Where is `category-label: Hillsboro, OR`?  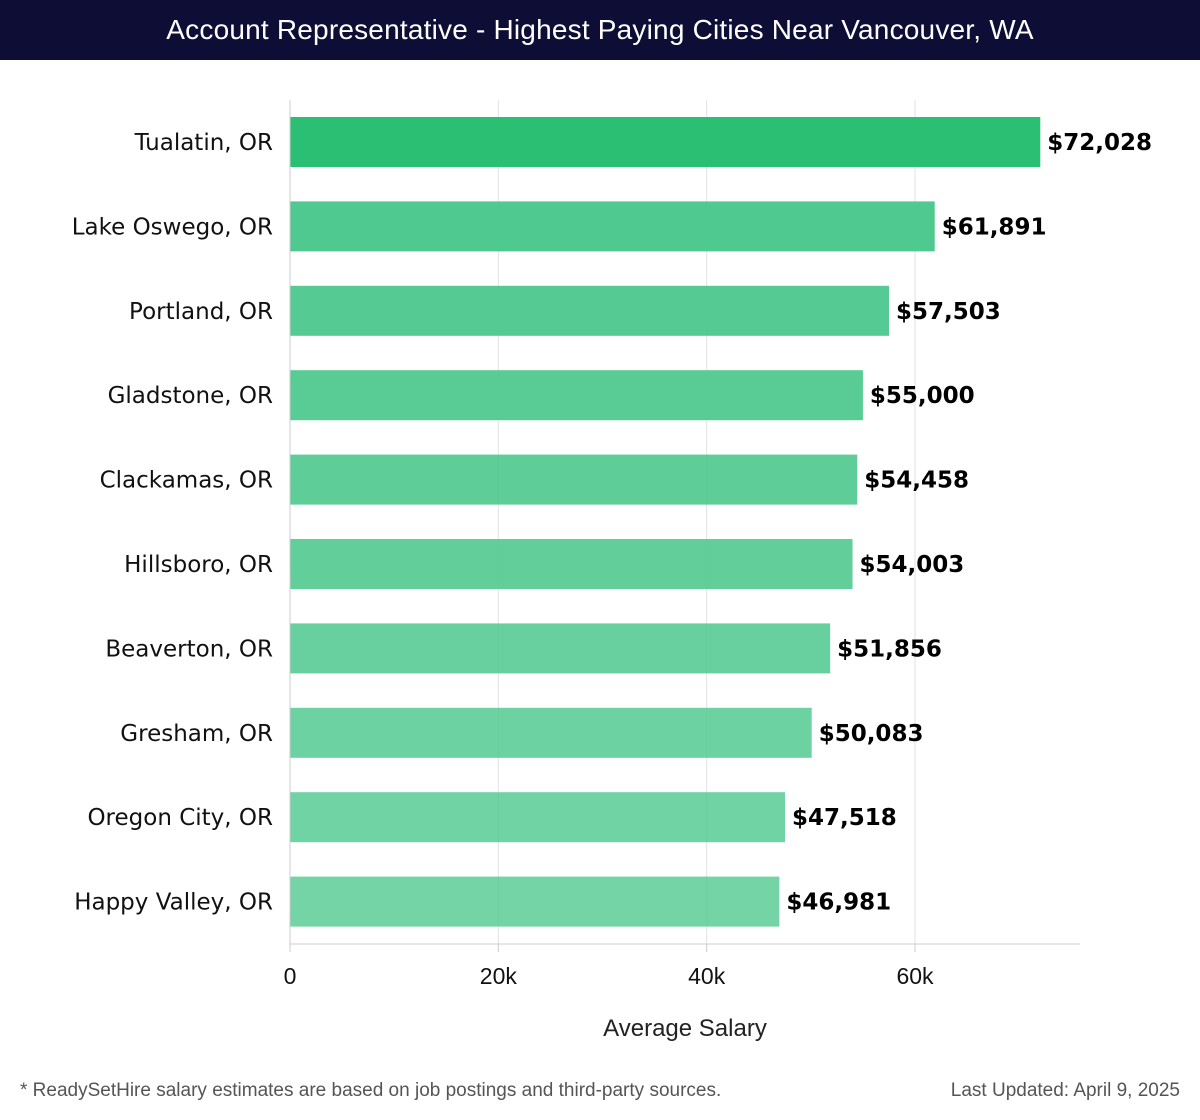
category-label: Hillsboro, OR is located at coordinates (198, 565).